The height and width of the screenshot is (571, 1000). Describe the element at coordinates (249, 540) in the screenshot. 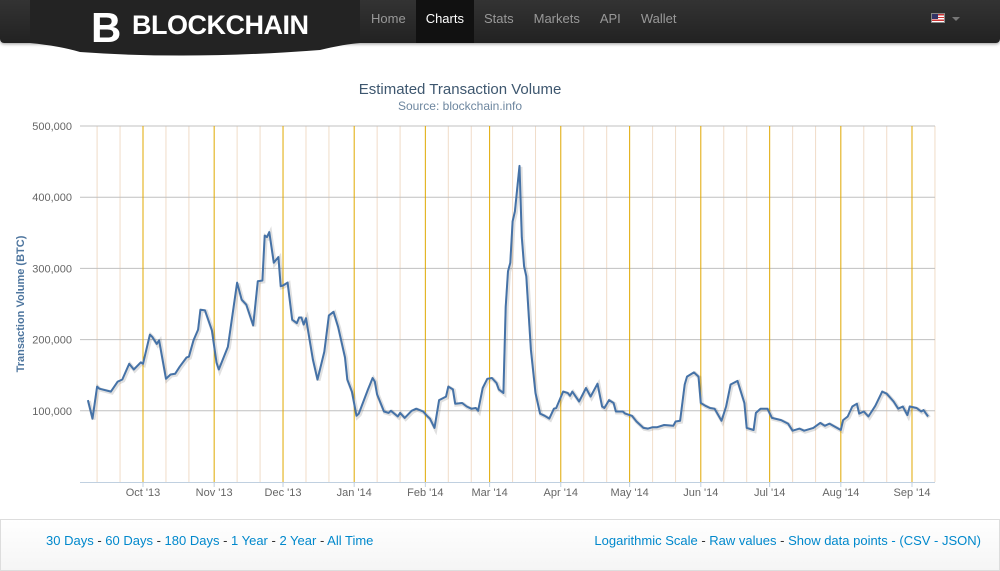

I see `range-1-year: 1 Year` at that location.